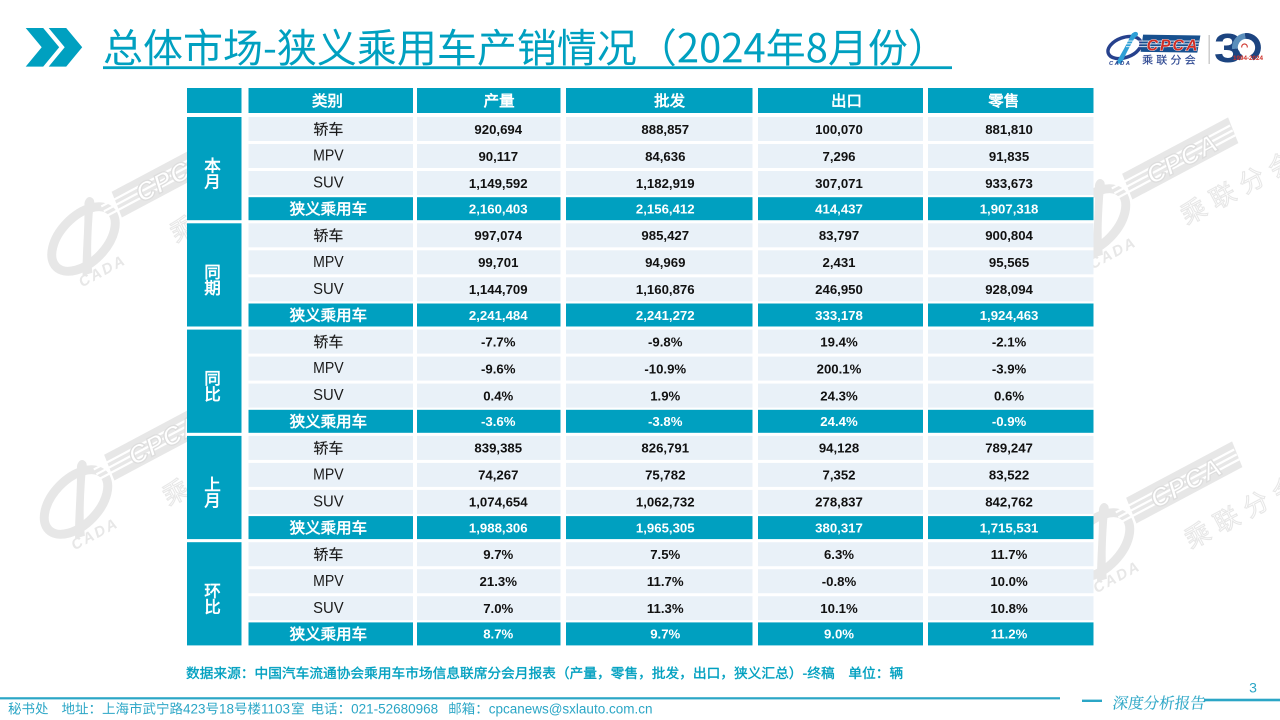 The width and height of the screenshot is (1280, 720). What do you see at coordinates (498, 235) in the screenshot?
I see `svg-text: 997,074` at bounding box center [498, 235].